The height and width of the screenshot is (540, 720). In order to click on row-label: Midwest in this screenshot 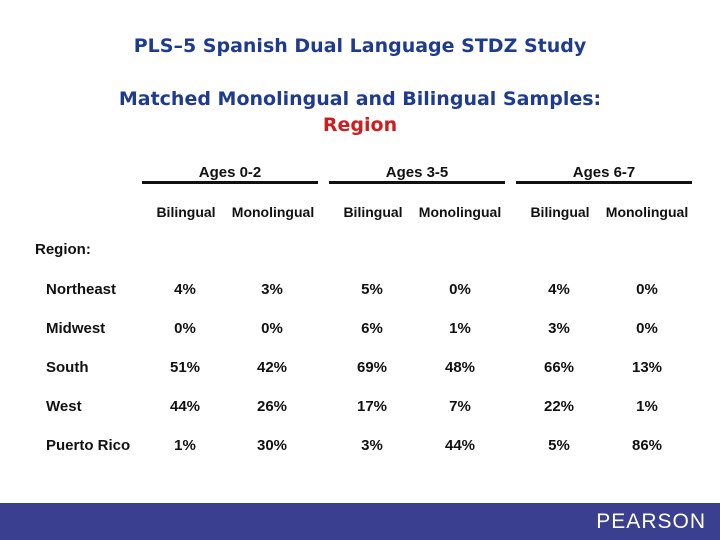, I will do `click(76, 328)`.